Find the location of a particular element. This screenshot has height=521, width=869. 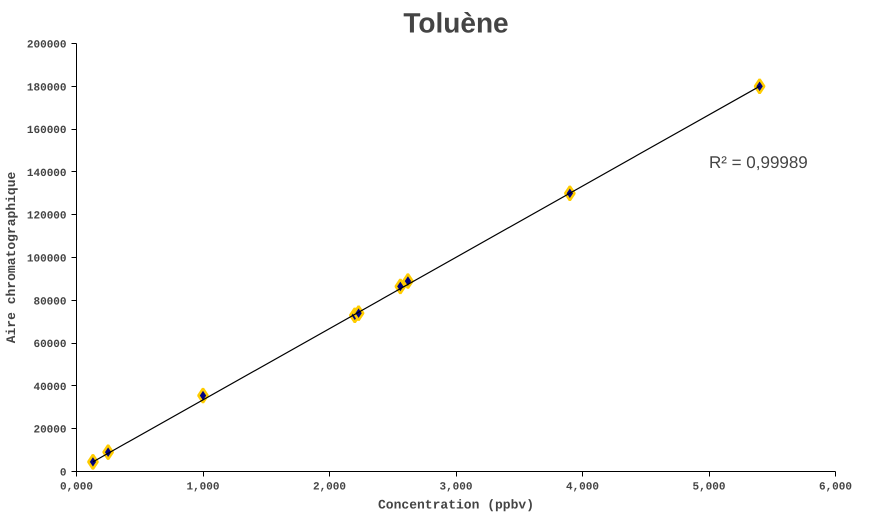

y-tick-label: 80000 is located at coordinates (50, 302).